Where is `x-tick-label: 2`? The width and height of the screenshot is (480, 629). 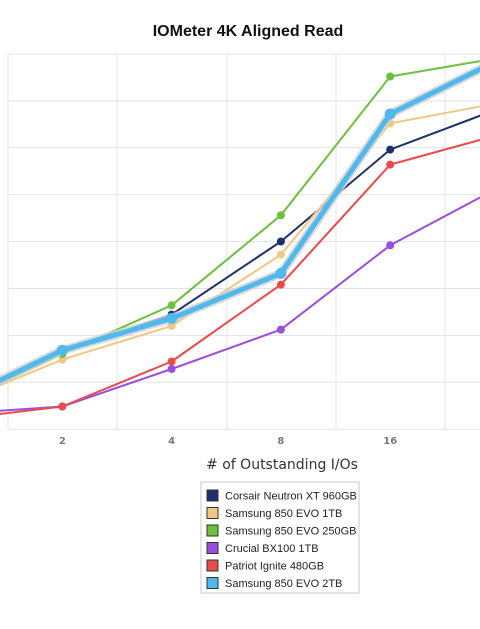
x-tick-label: 2 is located at coordinates (62, 441).